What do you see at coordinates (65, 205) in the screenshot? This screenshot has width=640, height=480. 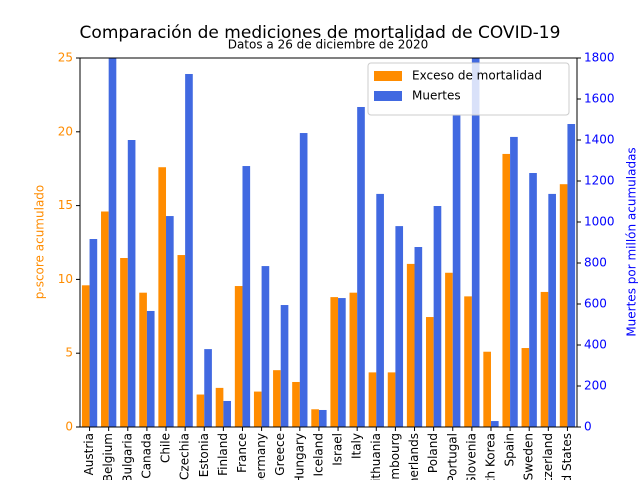 I see `y-tick-label: 15` at bounding box center [65, 205].